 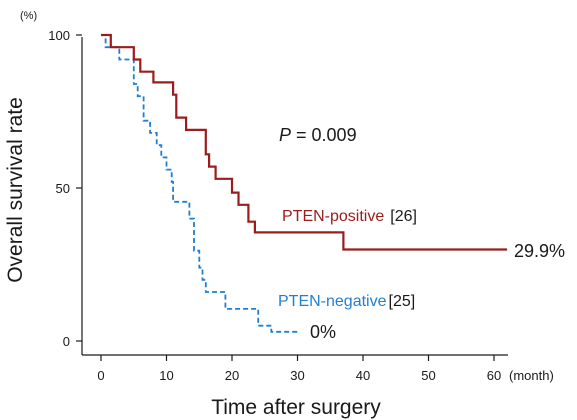 What do you see at coordinates (232, 375) in the screenshot?
I see `x-tick-label: 20` at bounding box center [232, 375].